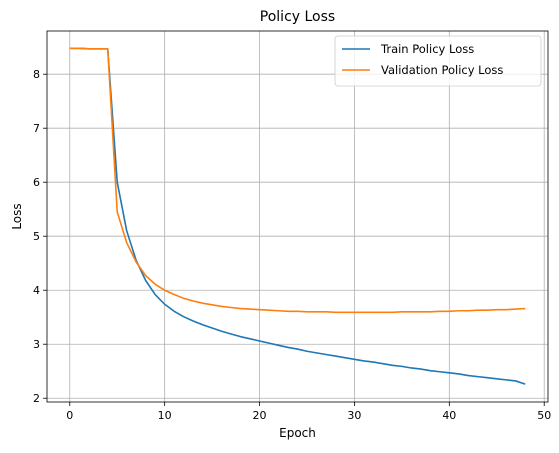 The height and width of the screenshot is (453, 559). What do you see at coordinates (449, 415) in the screenshot?
I see `x-tick-label: 40` at bounding box center [449, 415].